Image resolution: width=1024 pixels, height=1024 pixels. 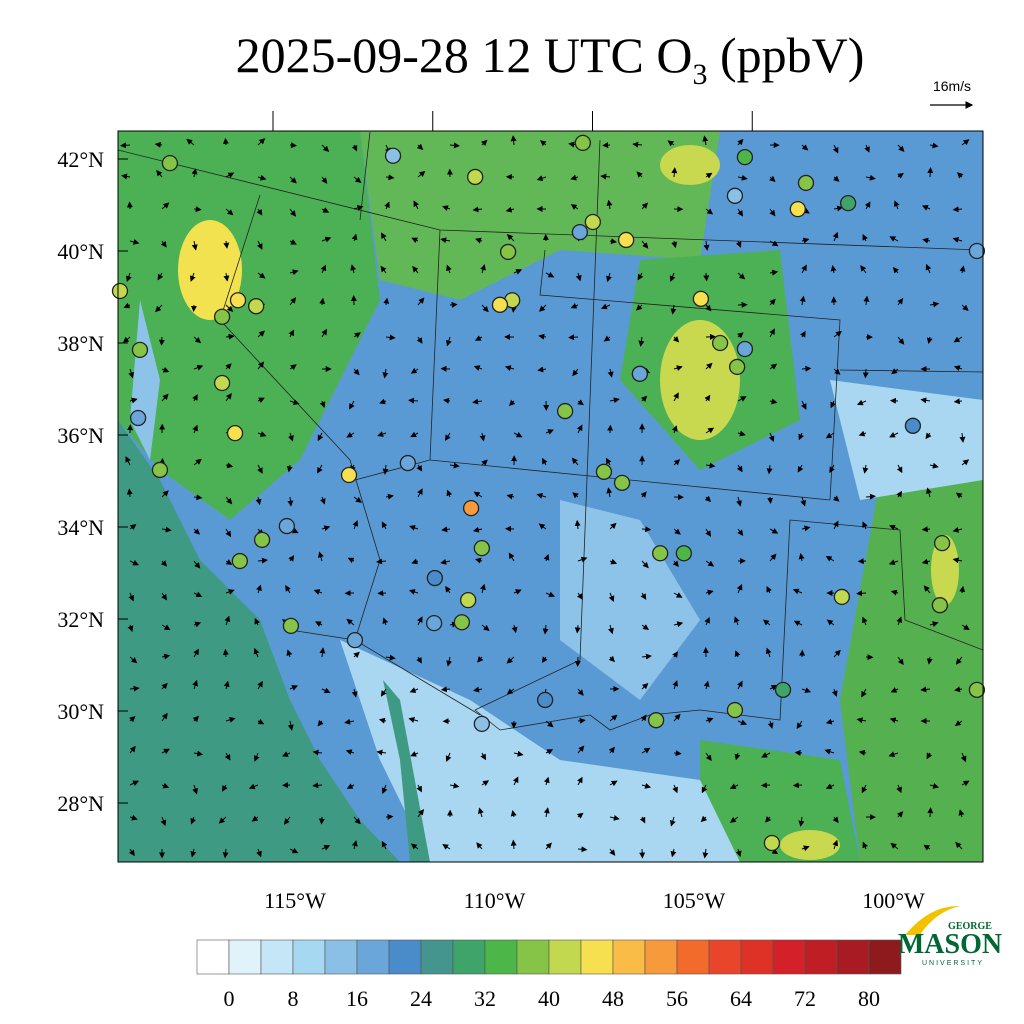 What do you see at coordinates (485, 998) in the screenshot?
I see `colorbar-label: 32` at bounding box center [485, 998].